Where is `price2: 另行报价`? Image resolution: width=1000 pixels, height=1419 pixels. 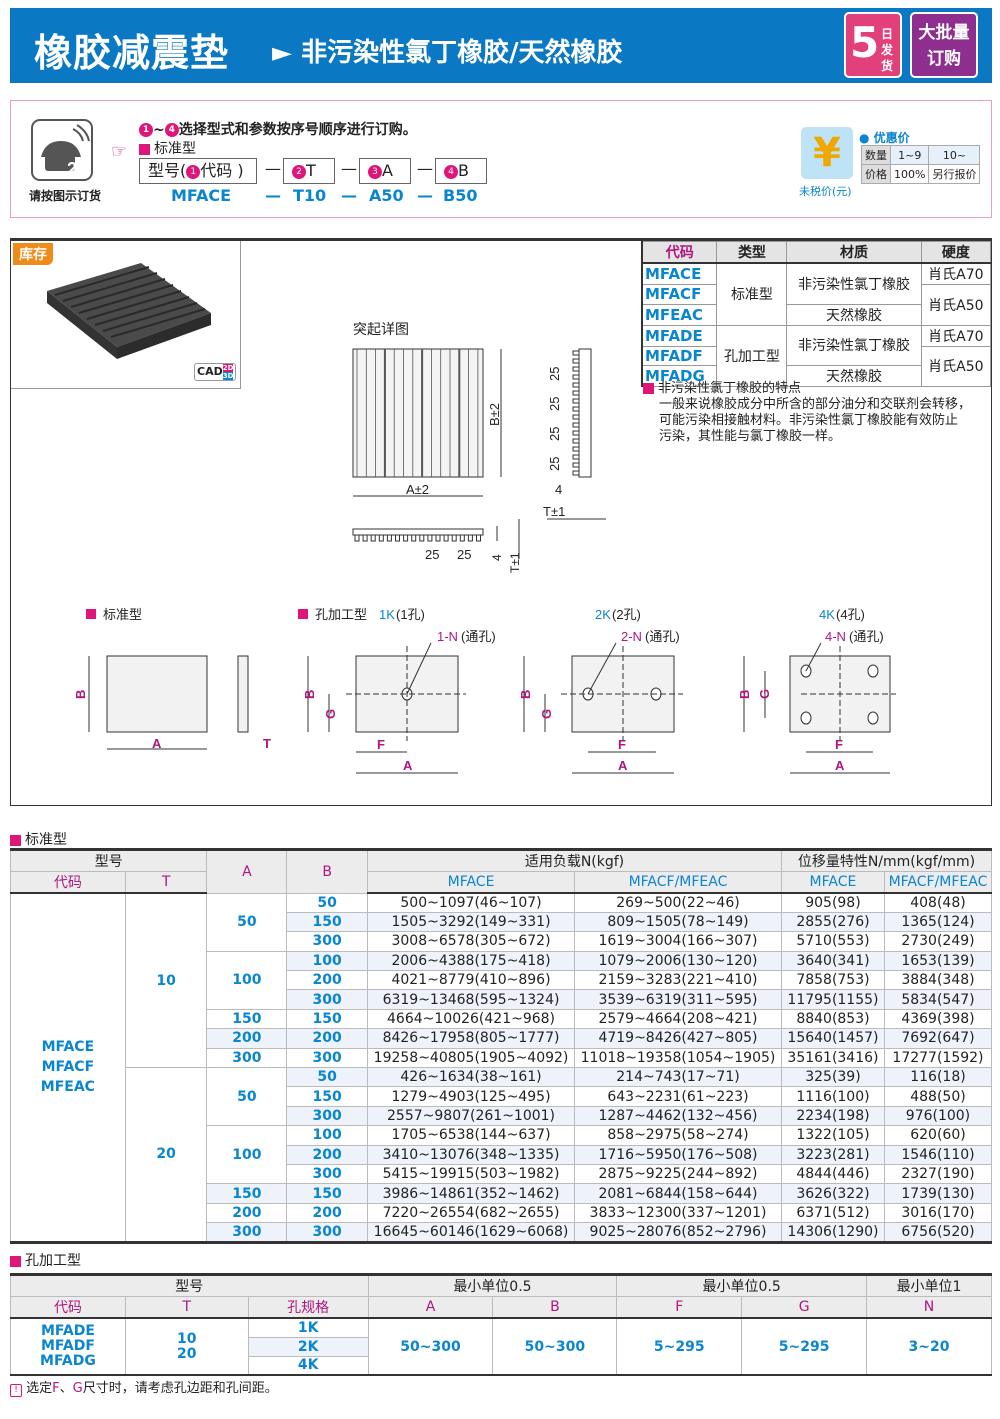 price2: 另行报价 is located at coordinates (954, 174).